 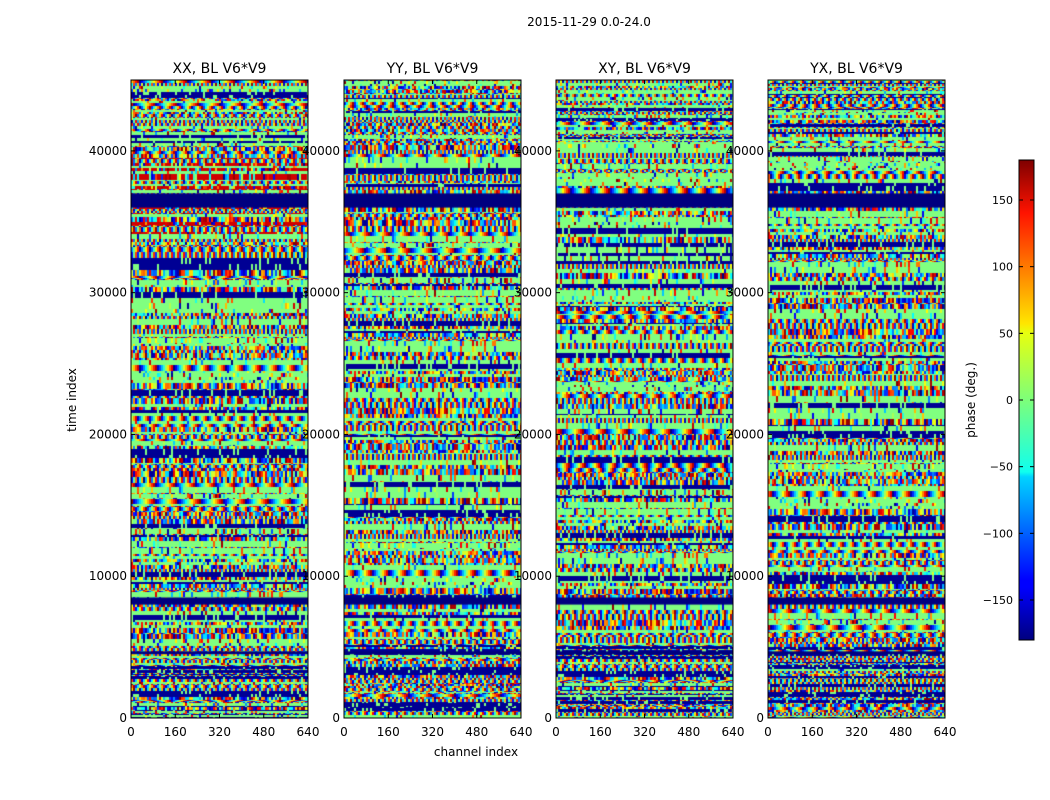 What do you see at coordinates (998, 600) in the screenshot?
I see `colorbar-tick-label: −150` at bounding box center [998, 600].